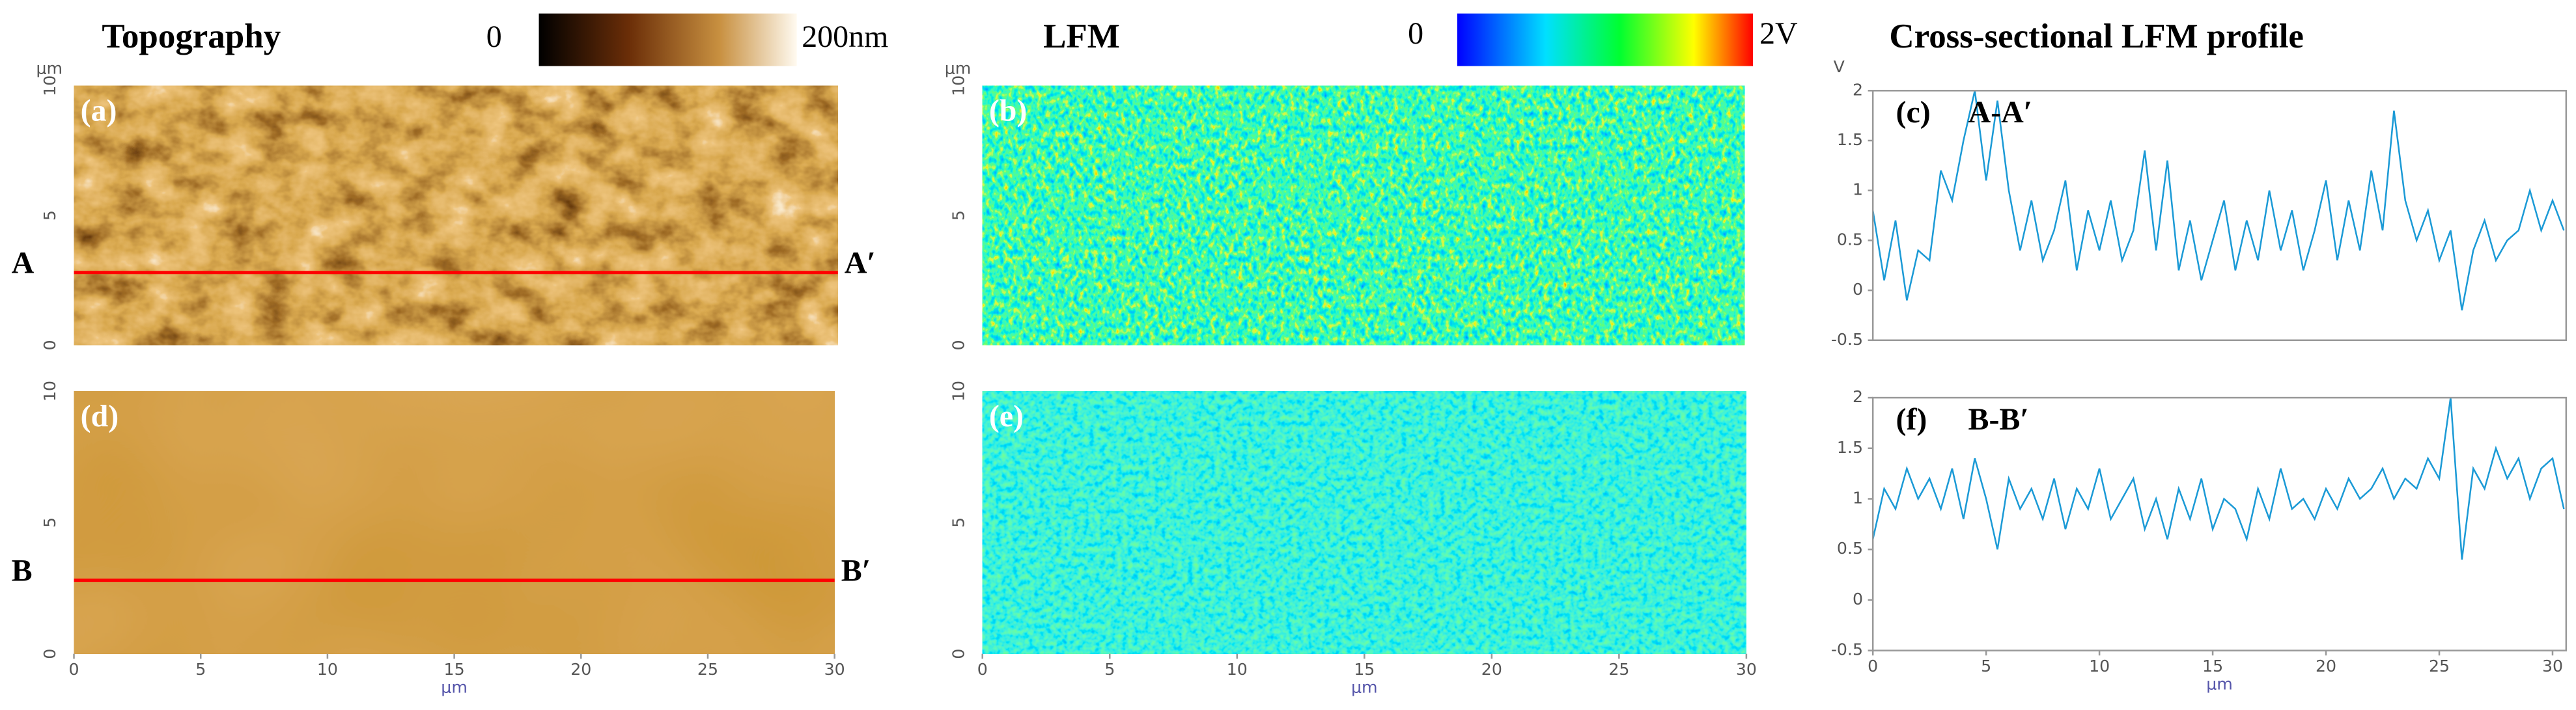 This screenshot has height=710, width=2576. I want to click on panel-label: (b), so click(1009, 111).